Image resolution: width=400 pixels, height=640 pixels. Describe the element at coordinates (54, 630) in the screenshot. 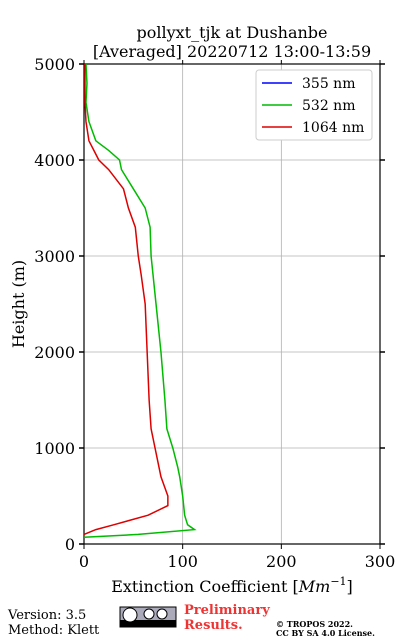

I see `method: Method: Klett` at that location.